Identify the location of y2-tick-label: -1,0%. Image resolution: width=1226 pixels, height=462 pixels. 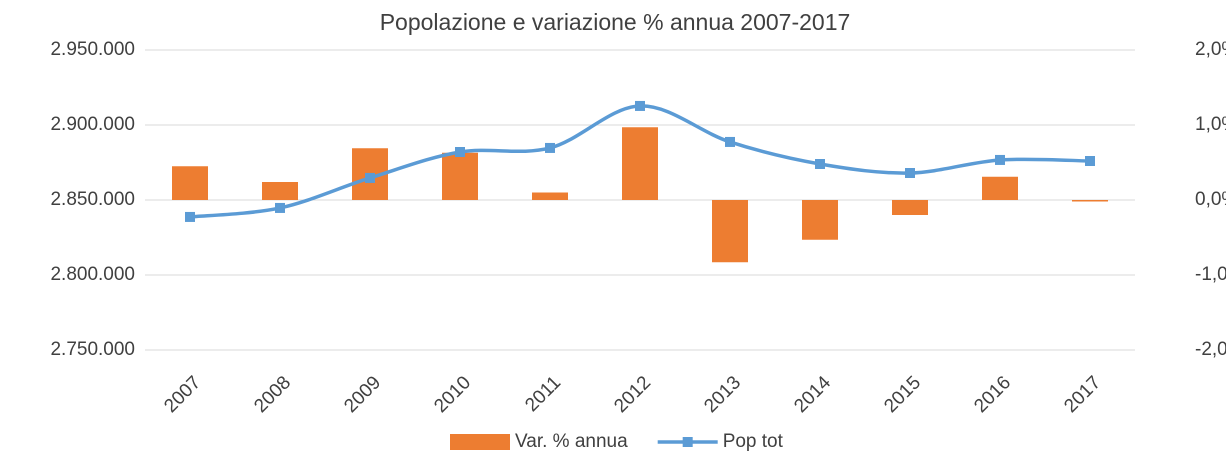
(1210, 274).